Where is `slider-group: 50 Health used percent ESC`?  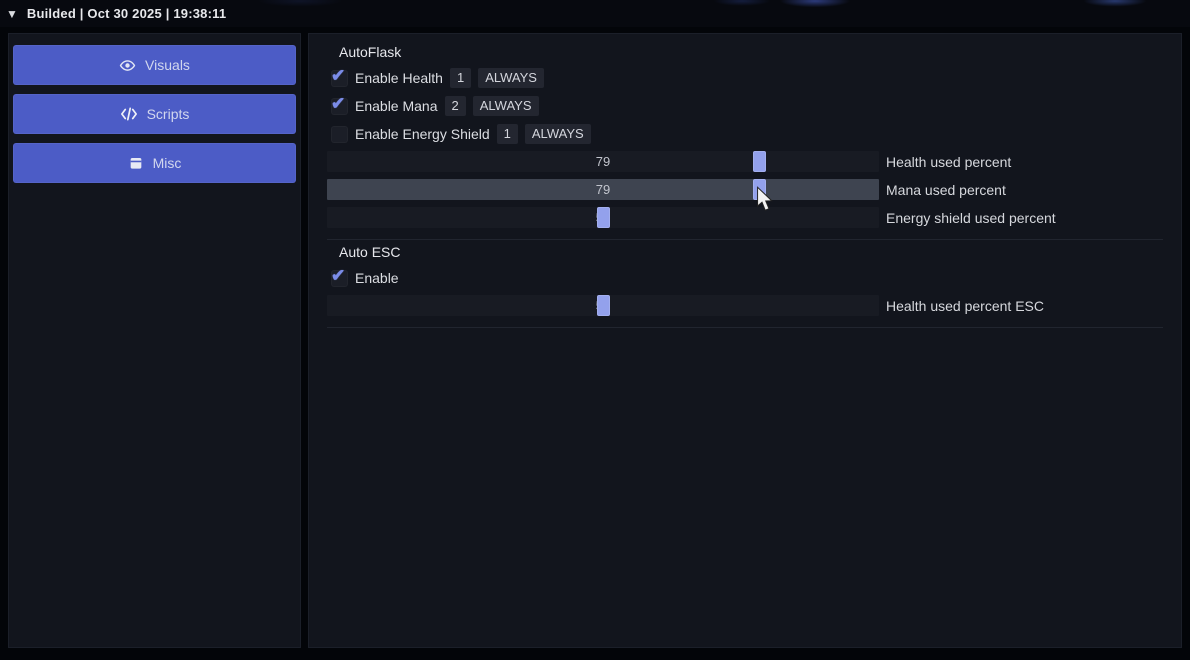
slider-group: 50 Health used percent ESC is located at coordinates (754, 305).